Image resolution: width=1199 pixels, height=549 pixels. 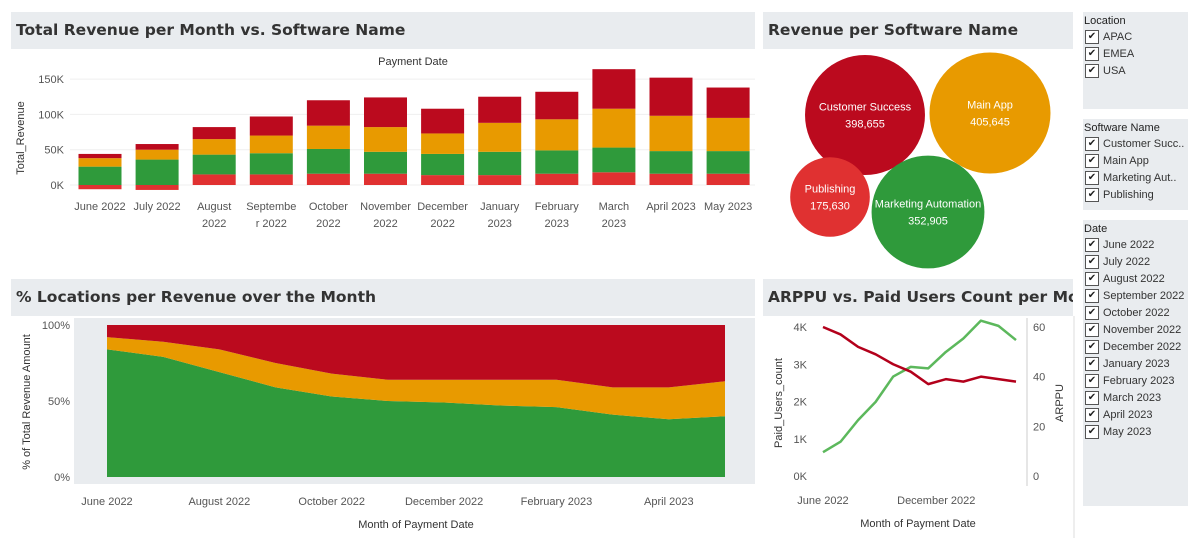 What do you see at coordinates (99, 207) in the screenshot?
I see `bar-x-tick-label: June 2022` at bounding box center [99, 207].